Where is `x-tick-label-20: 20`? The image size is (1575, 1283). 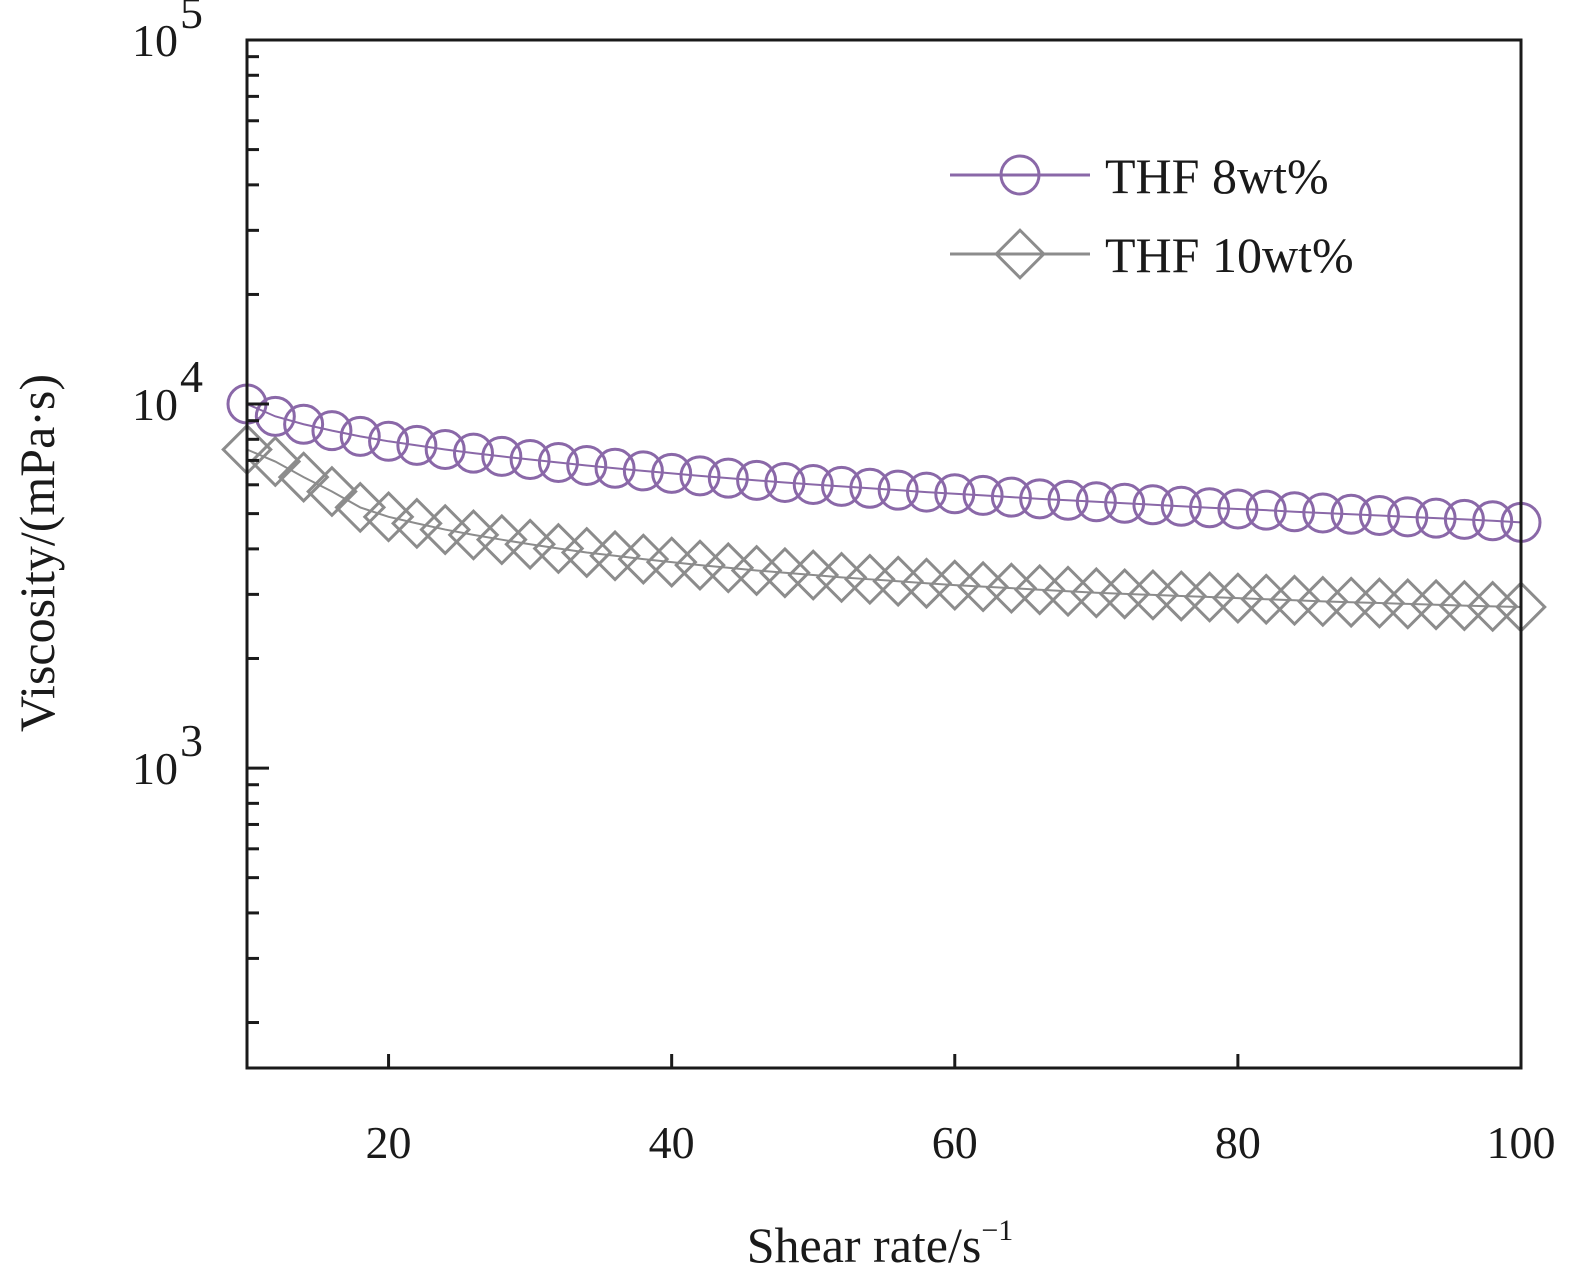
x-tick-label-20: 20 is located at coordinates (389, 1142).